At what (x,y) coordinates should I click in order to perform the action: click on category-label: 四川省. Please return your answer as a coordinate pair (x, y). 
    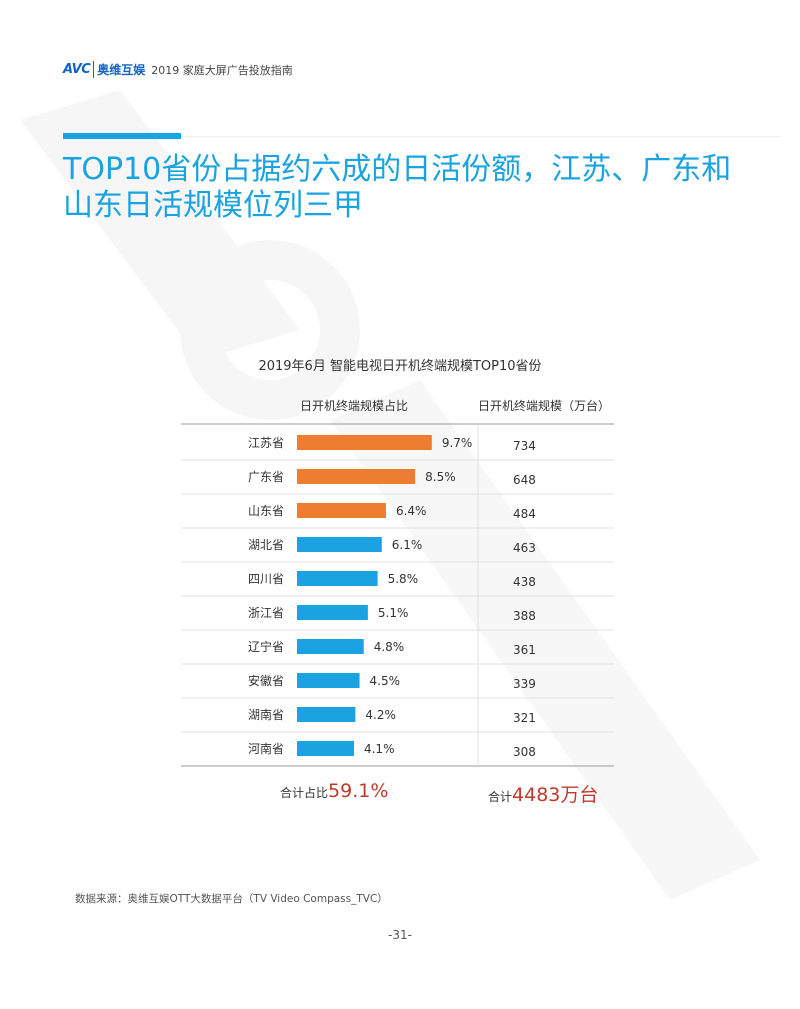
    Looking at the image, I should click on (266, 579).